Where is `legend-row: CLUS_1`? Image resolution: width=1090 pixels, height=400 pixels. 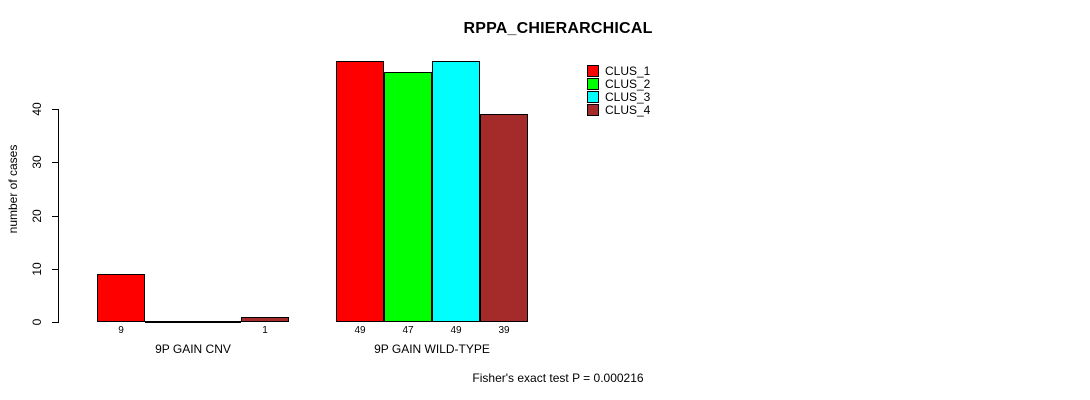 legend-row: CLUS_1 is located at coordinates (618, 71).